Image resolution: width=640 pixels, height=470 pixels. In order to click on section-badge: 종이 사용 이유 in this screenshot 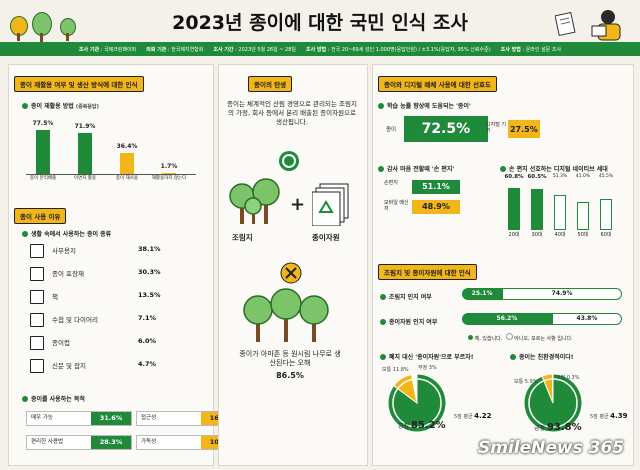, I will do `click(40, 216)`.